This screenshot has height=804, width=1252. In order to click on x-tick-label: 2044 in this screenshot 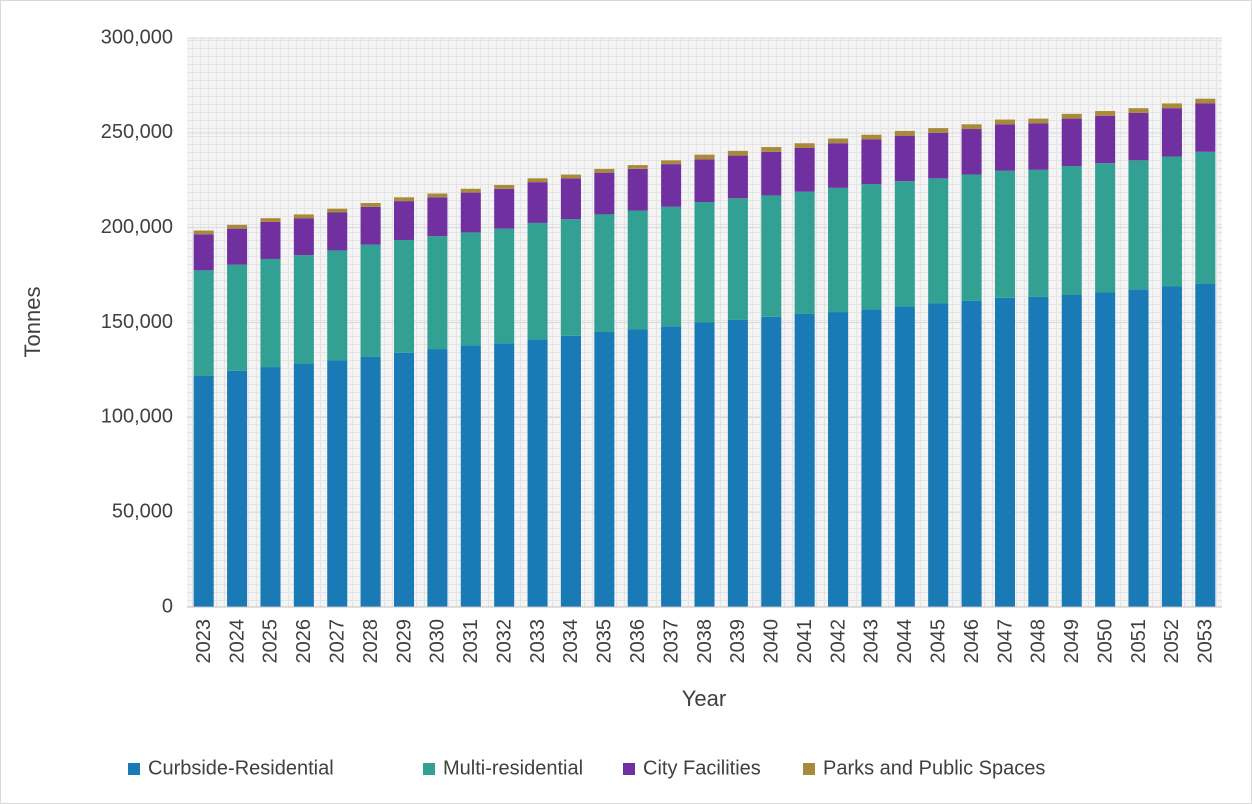, I will do `click(905, 641)`.